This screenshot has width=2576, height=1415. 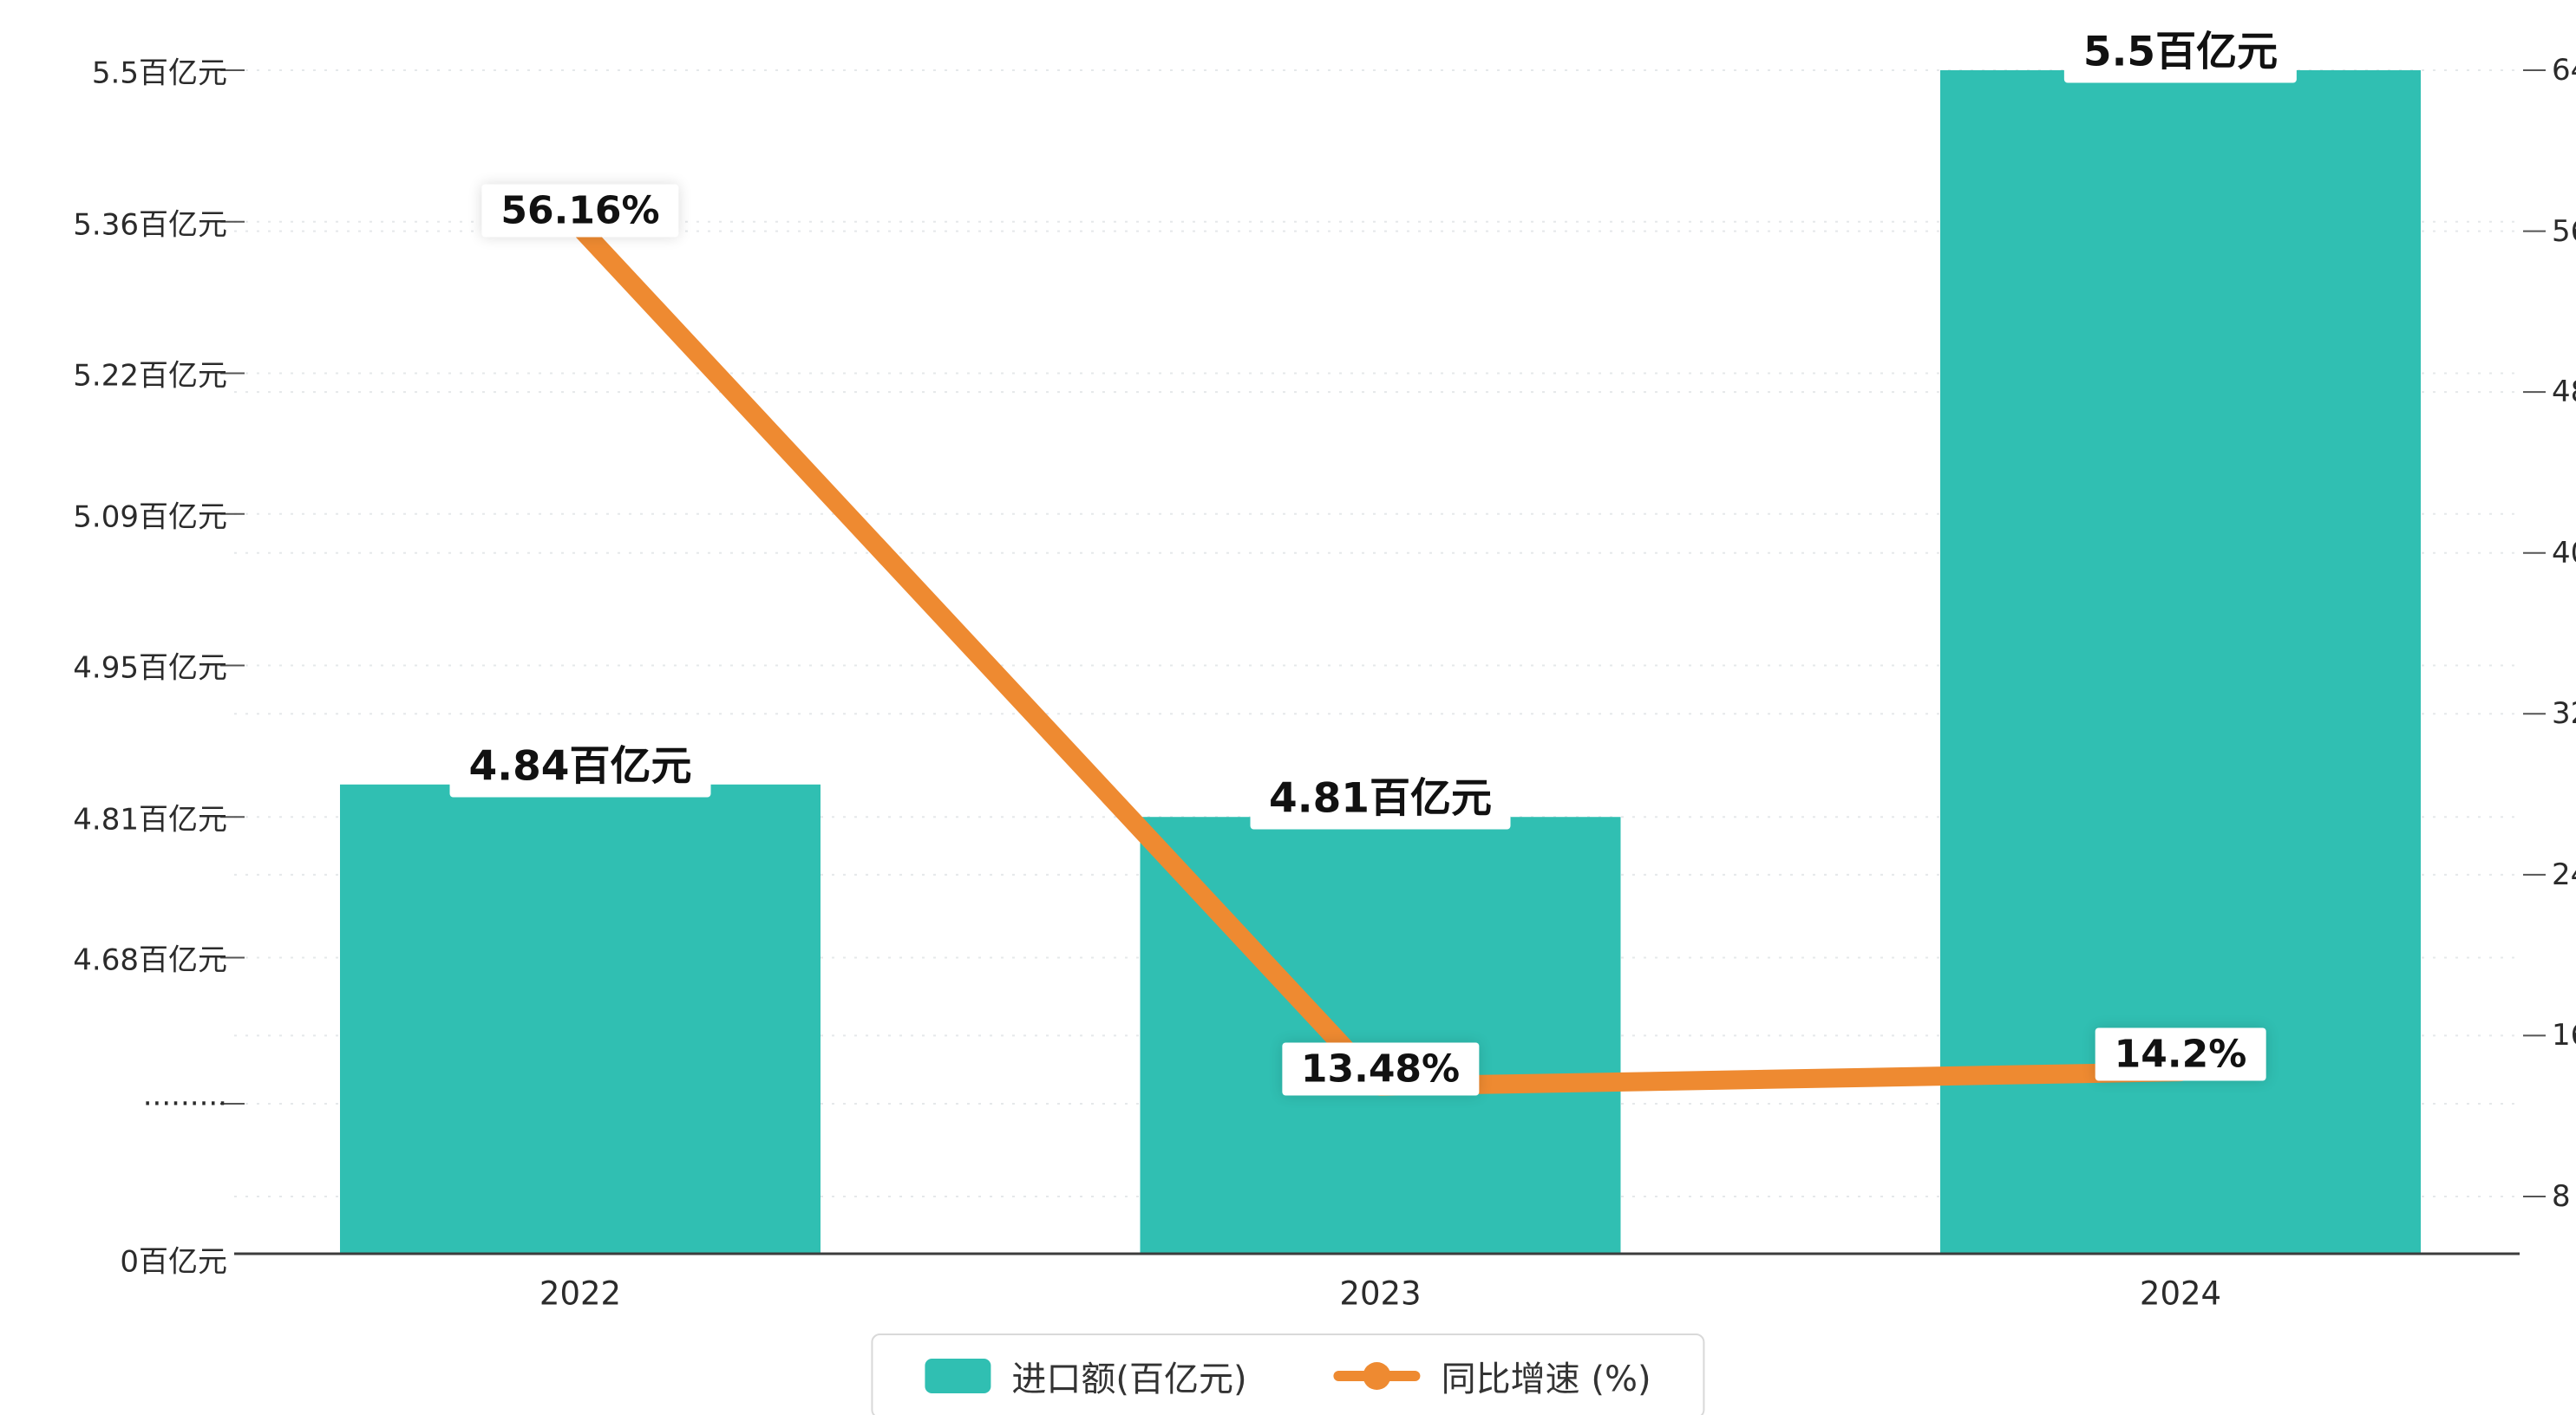 I want to click on line-swatch-dot, so click(x=1377, y=1376).